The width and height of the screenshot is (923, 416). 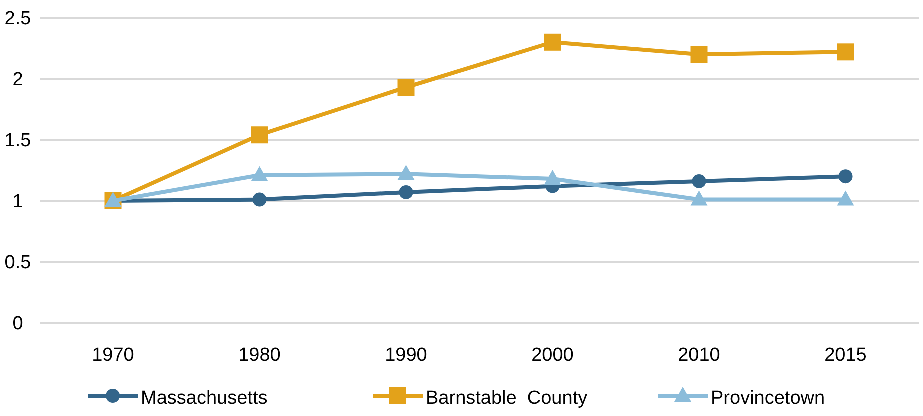 I want to click on x-tick-label: 2000, so click(x=553, y=355).